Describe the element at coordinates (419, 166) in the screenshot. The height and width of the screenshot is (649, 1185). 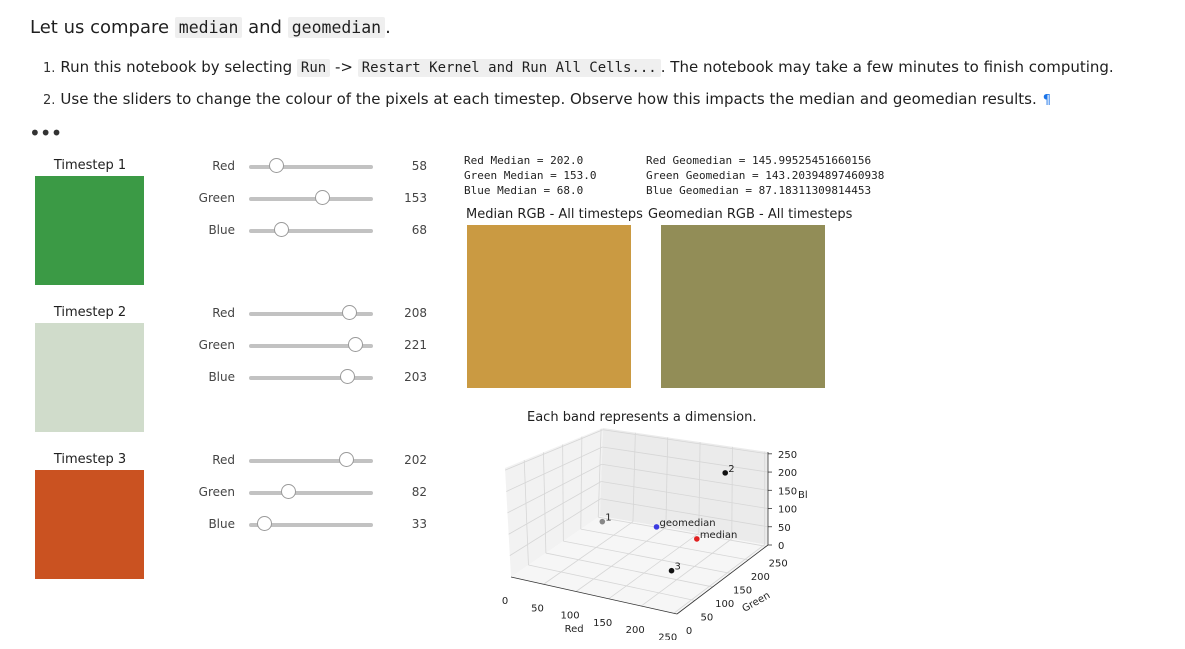
I see `slider-value: 58` at that location.